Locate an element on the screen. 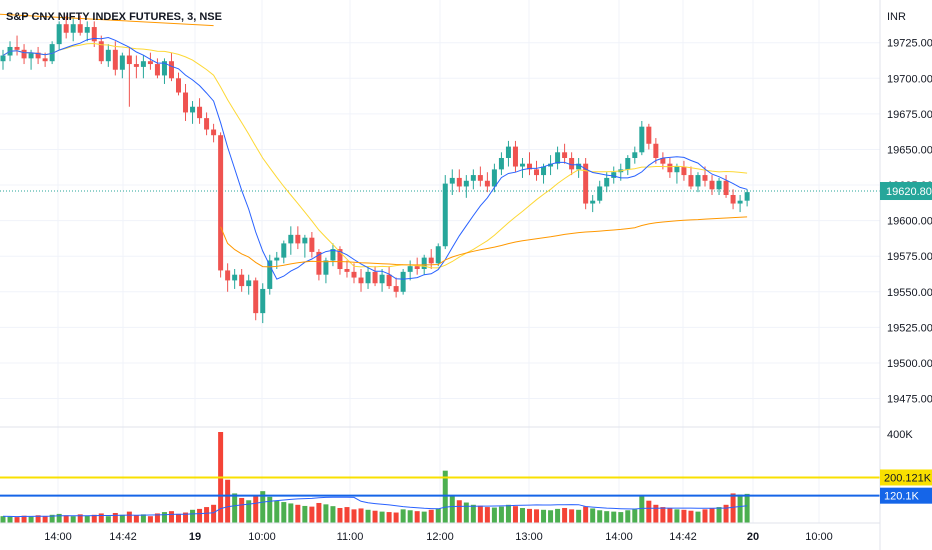  price-tick-label: 19575.00 is located at coordinates (909, 257).